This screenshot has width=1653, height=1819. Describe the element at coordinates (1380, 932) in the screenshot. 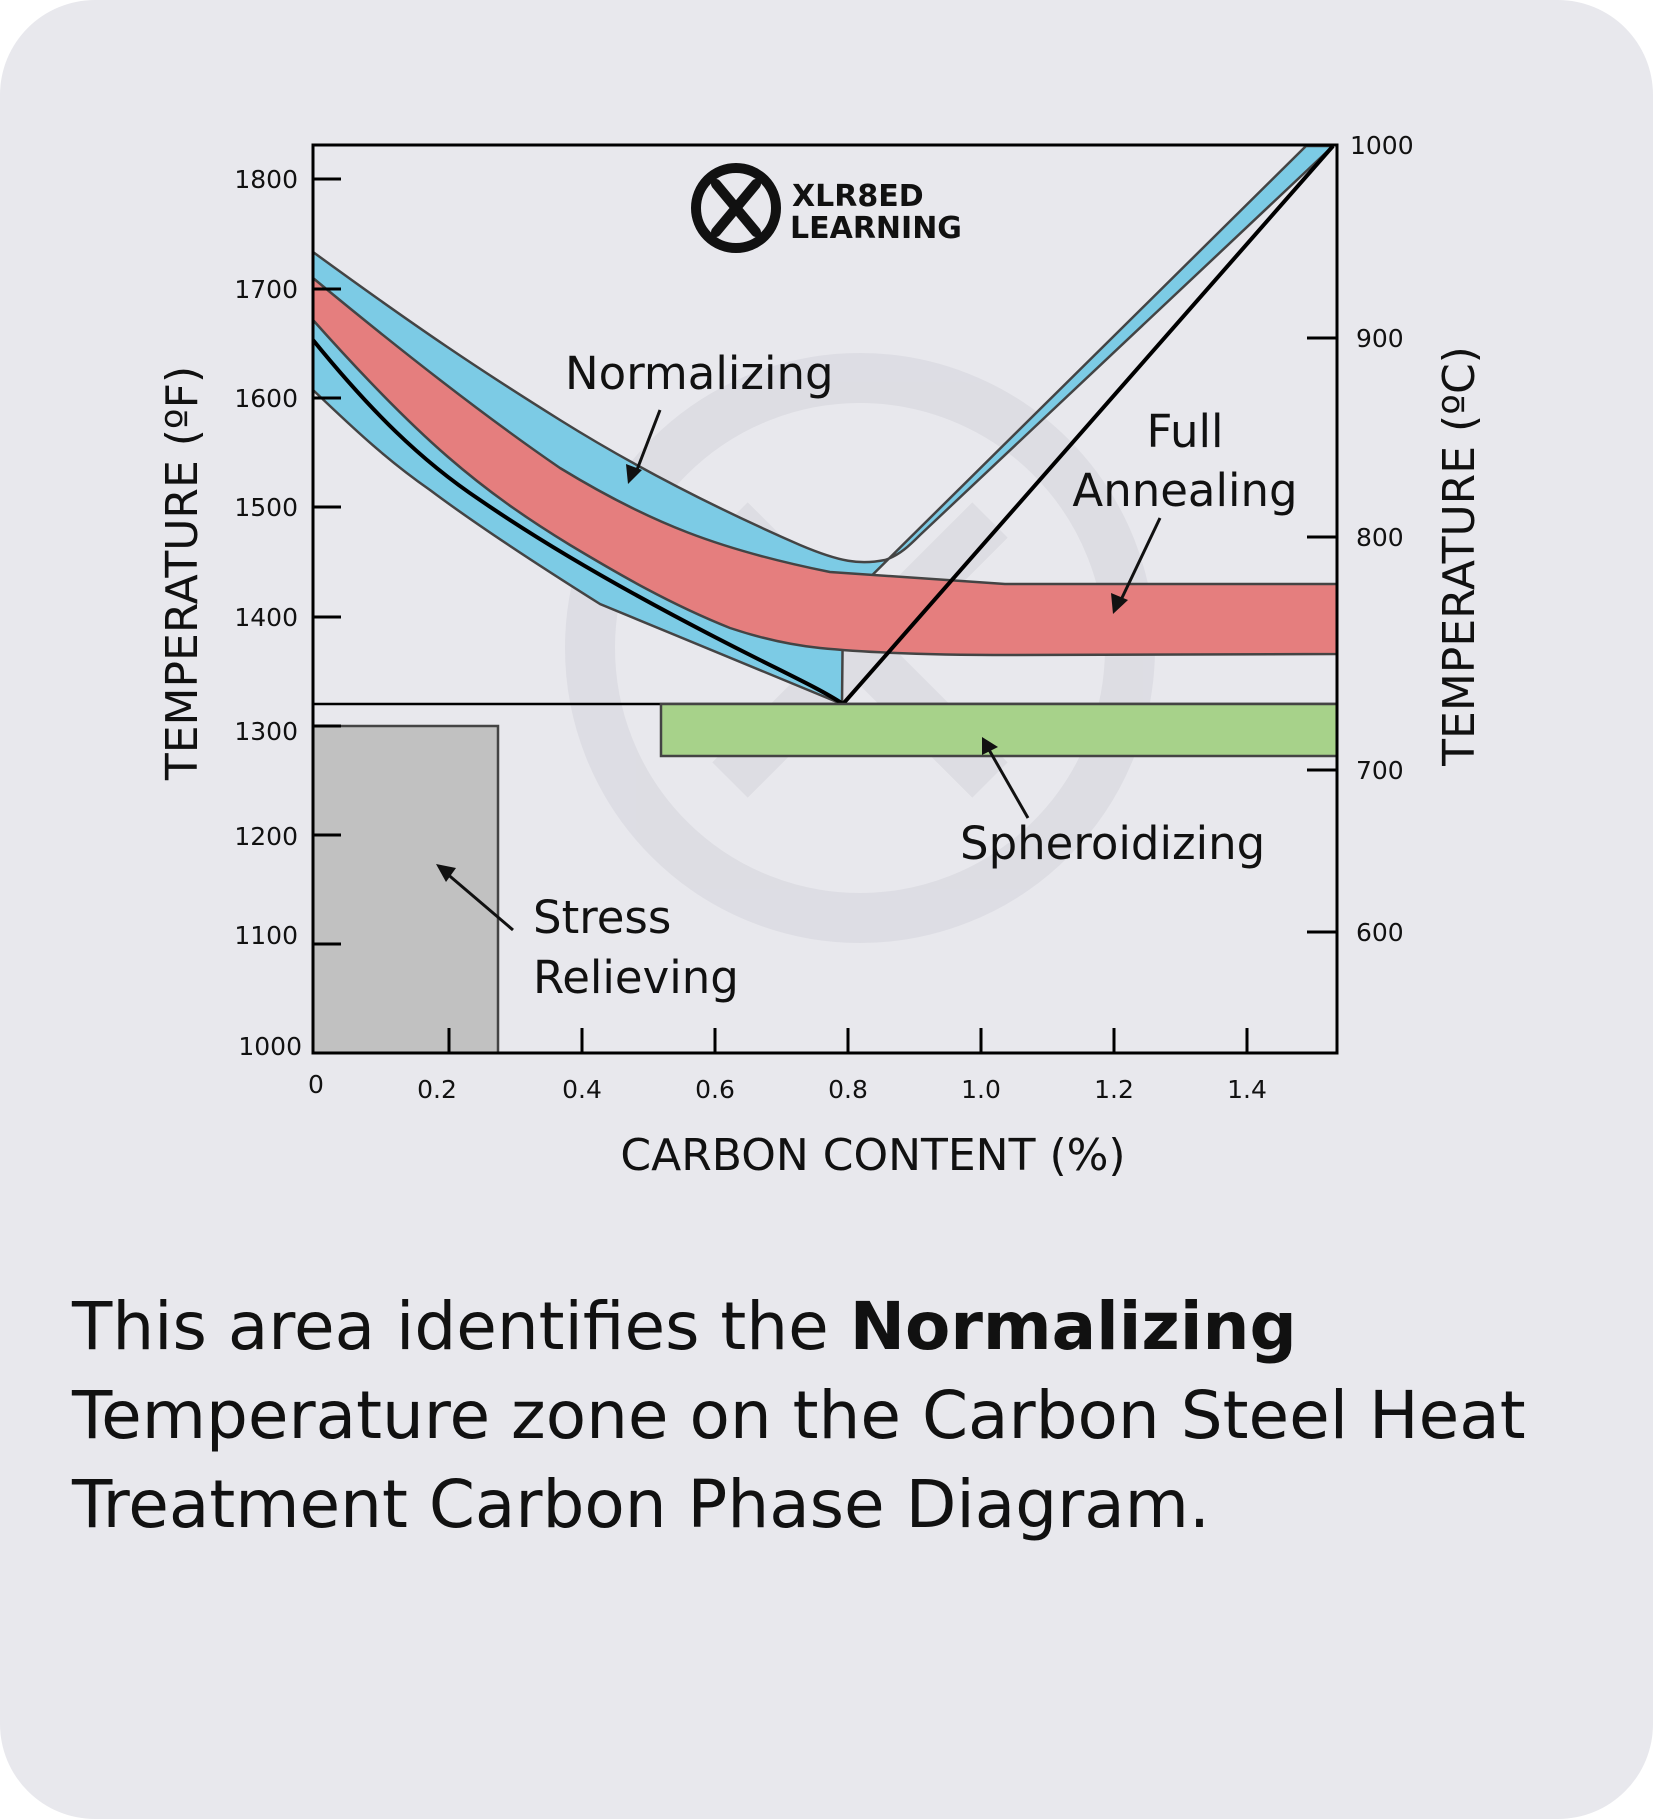

I see `right-tick-label: 600` at that location.